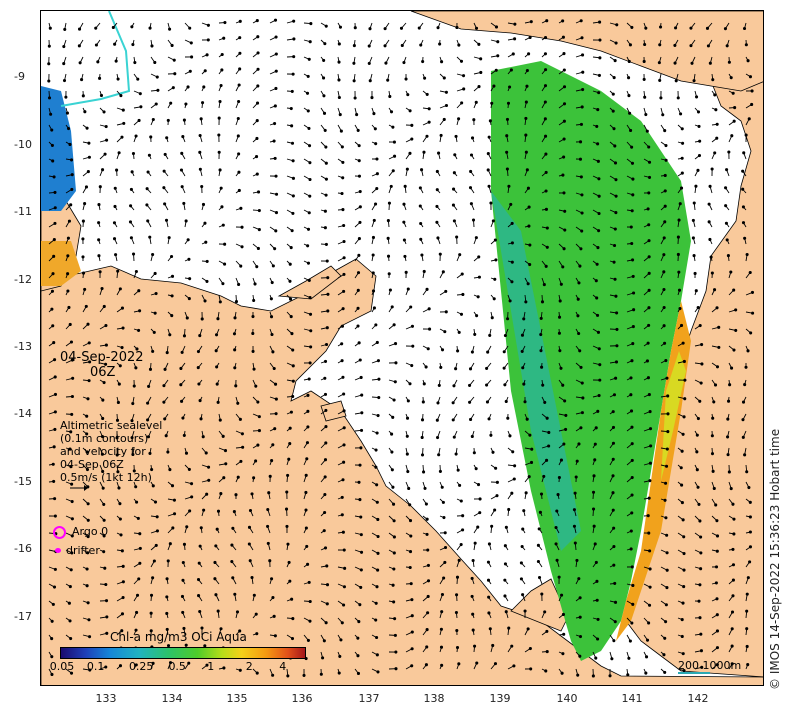 This screenshot has height=716, width=792. What do you see at coordinates (177, 666) in the screenshot?
I see `colorbar-tick-label: 0.5` at bounding box center [177, 666].